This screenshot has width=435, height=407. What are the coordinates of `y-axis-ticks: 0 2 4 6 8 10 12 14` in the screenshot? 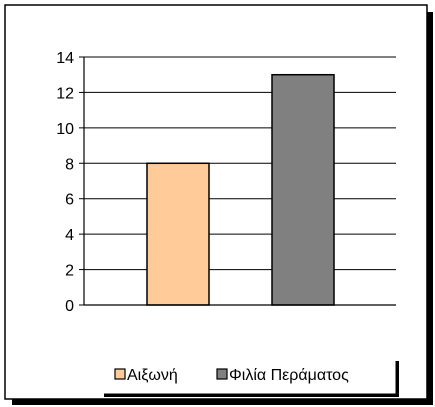 It's located at (70, 182).